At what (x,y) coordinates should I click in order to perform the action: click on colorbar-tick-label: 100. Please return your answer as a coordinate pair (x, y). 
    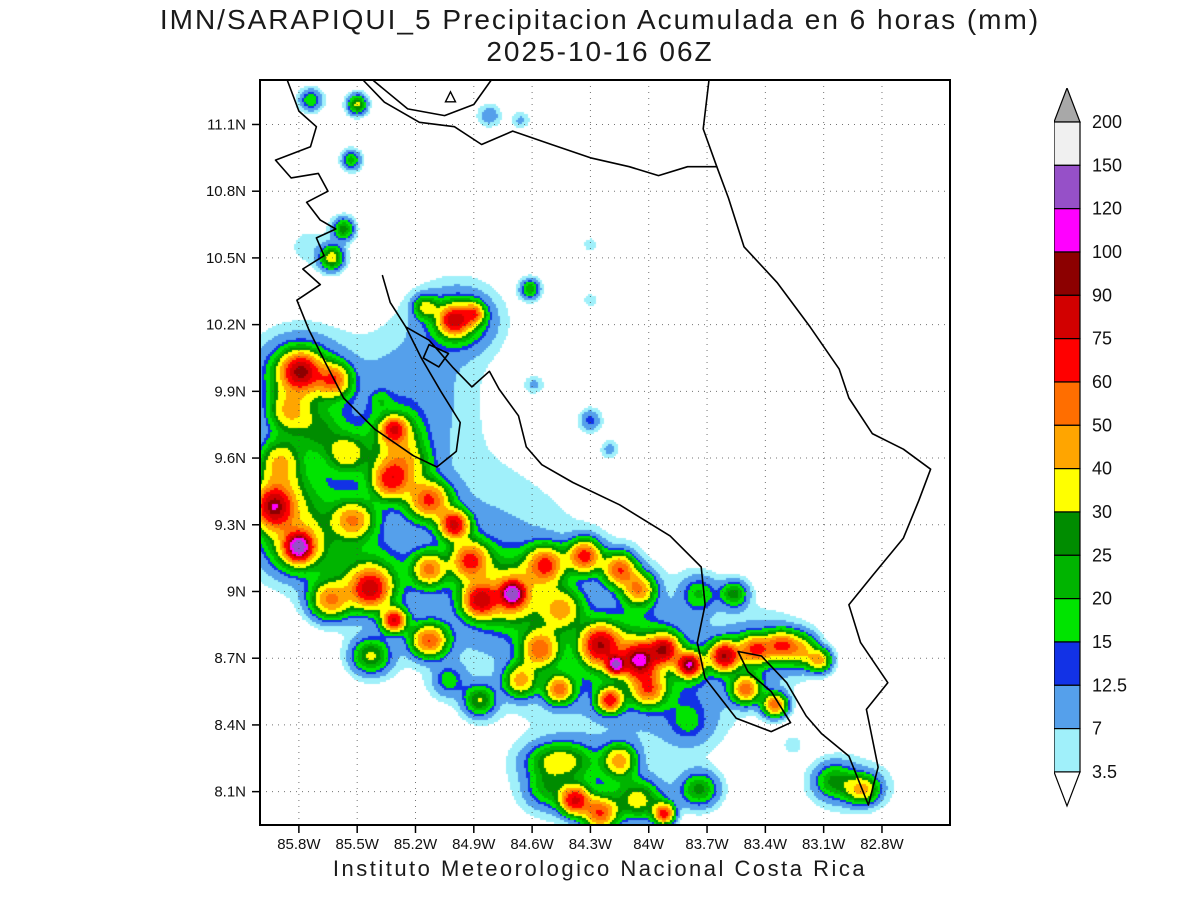
    Looking at the image, I should click on (1107, 252).